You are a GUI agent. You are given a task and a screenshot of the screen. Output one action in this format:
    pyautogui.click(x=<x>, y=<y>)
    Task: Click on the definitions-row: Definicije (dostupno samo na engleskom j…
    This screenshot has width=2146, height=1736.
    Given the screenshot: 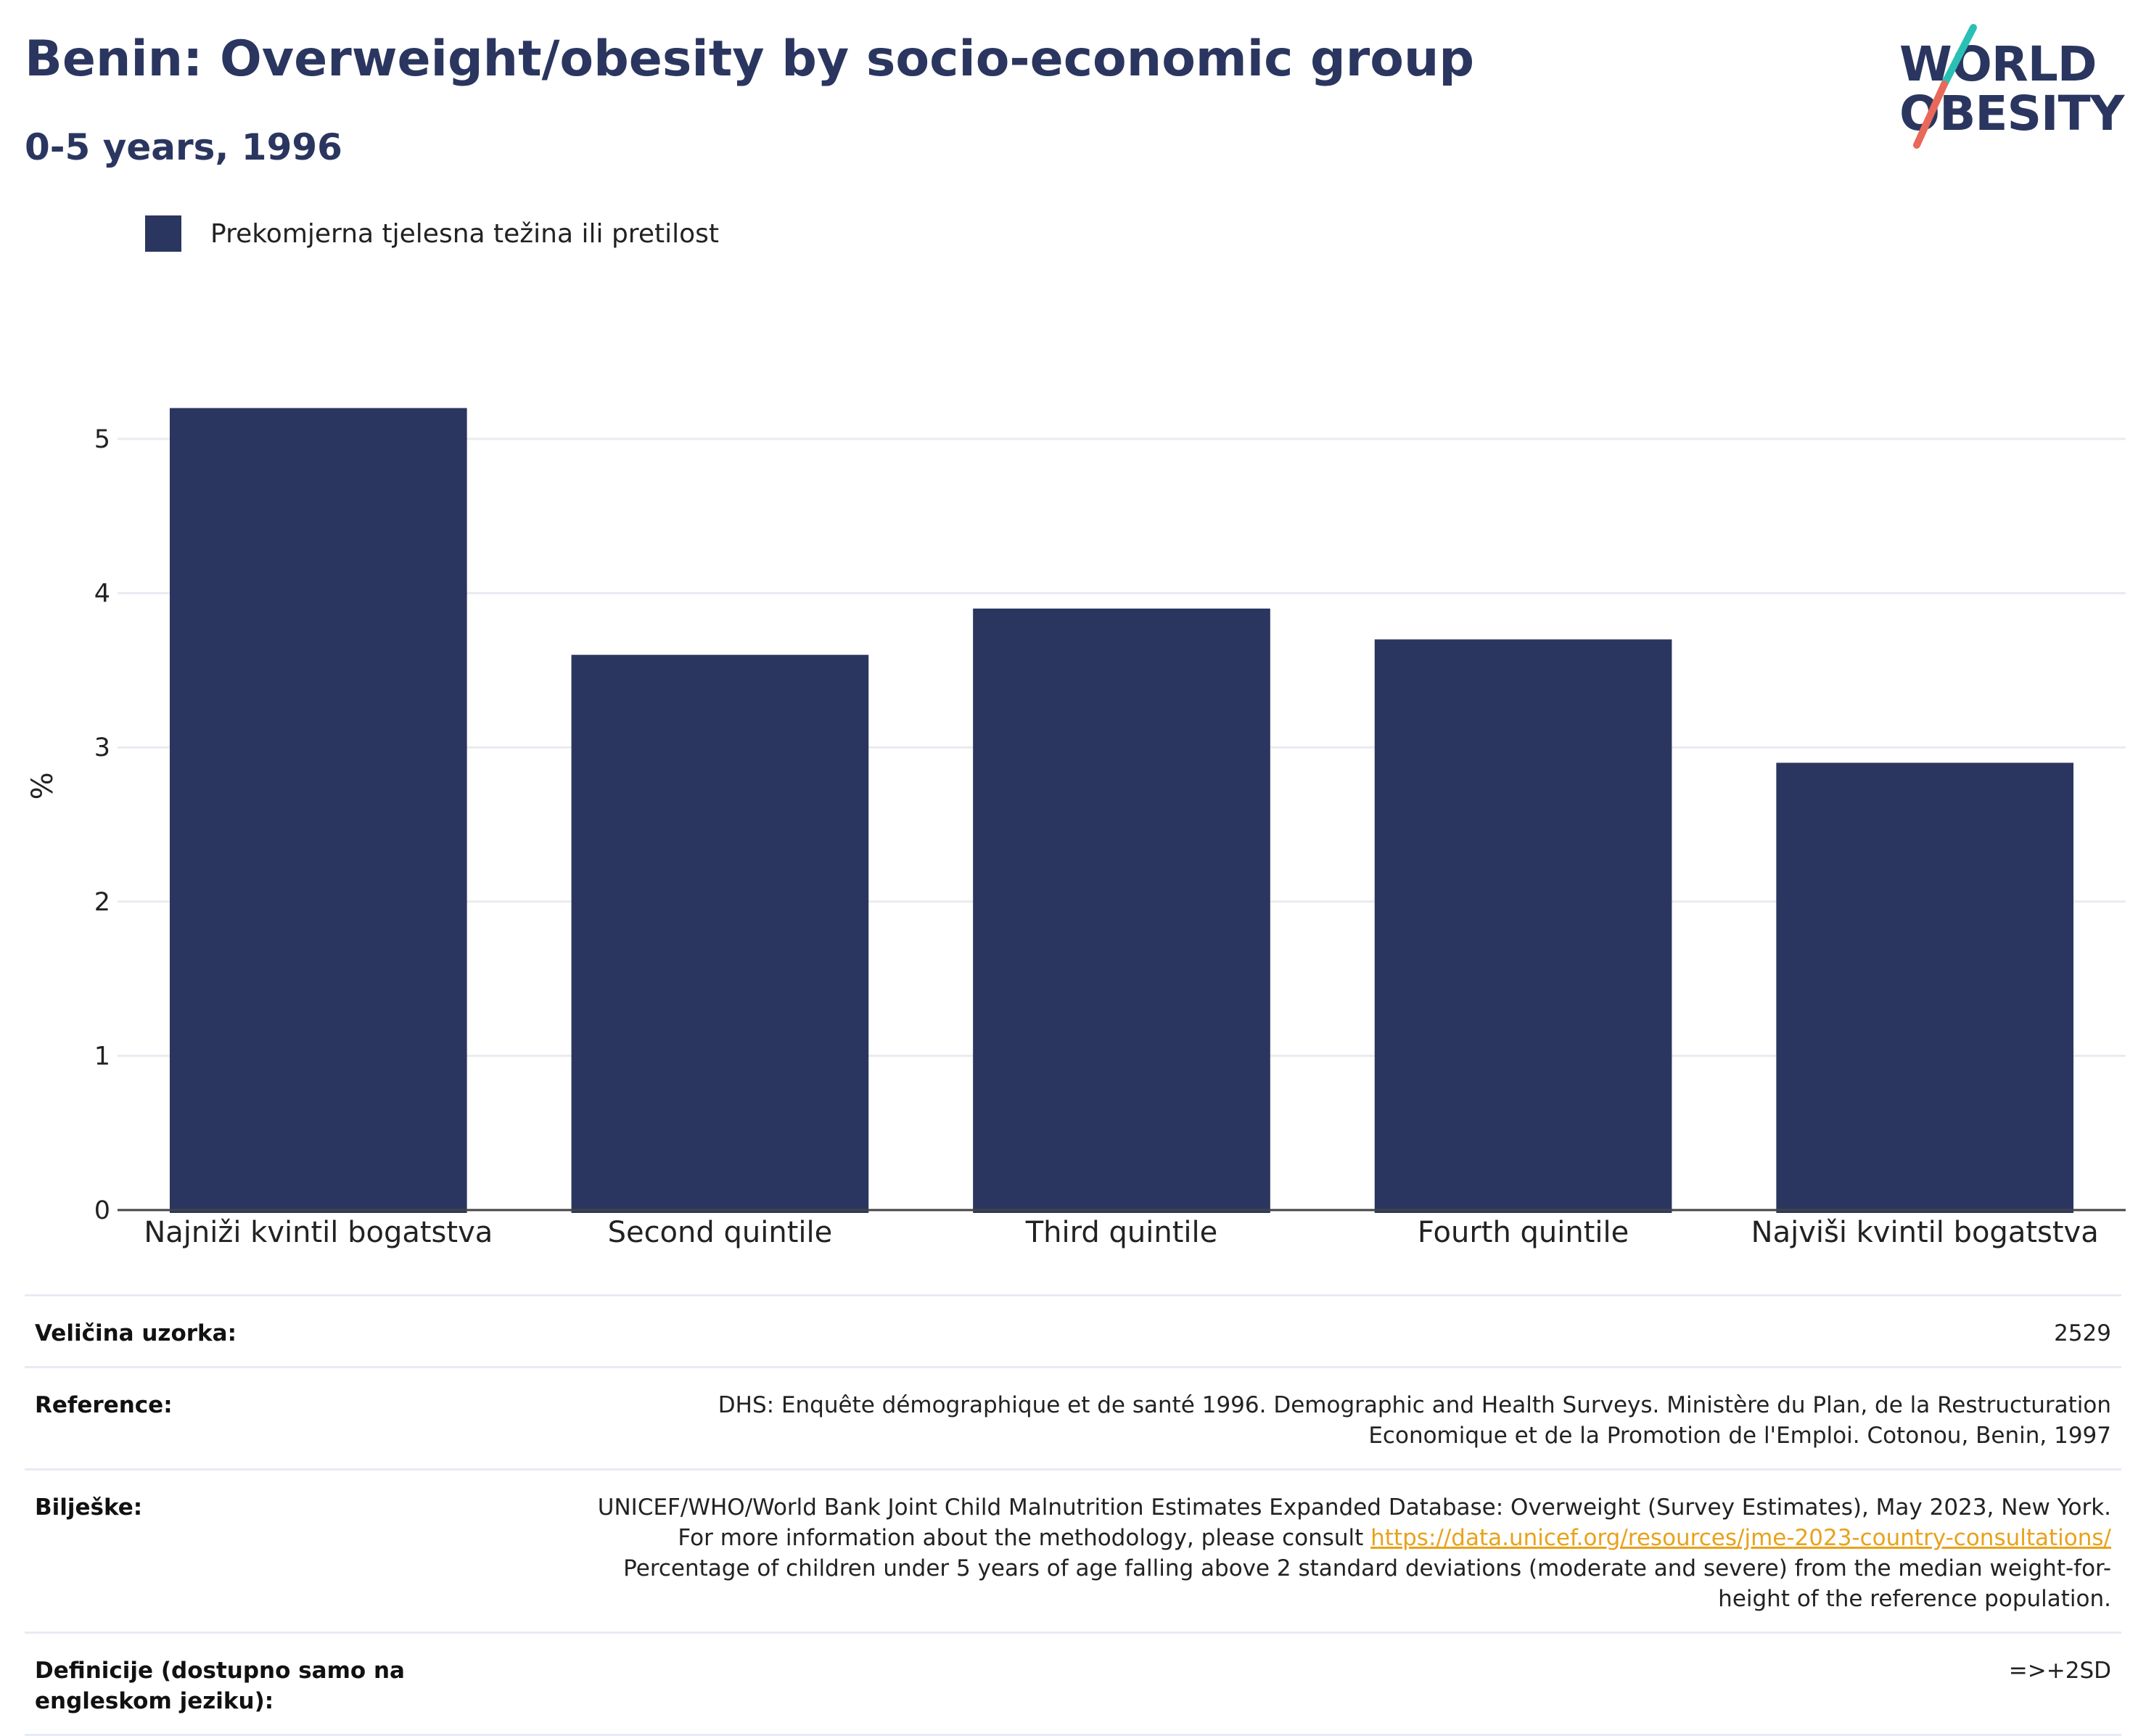 What is the action you would take?
    pyautogui.click(x=1073, y=1684)
    